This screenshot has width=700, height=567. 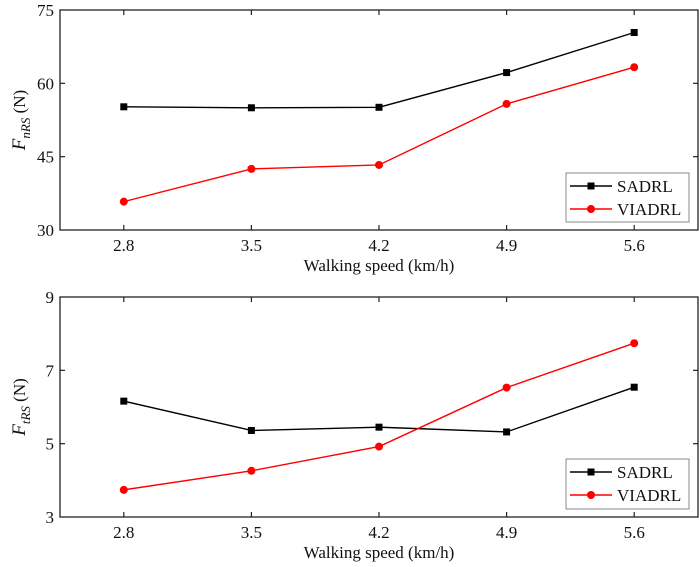 I want to click on y-tick-label: 30, so click(x=45, y=230).